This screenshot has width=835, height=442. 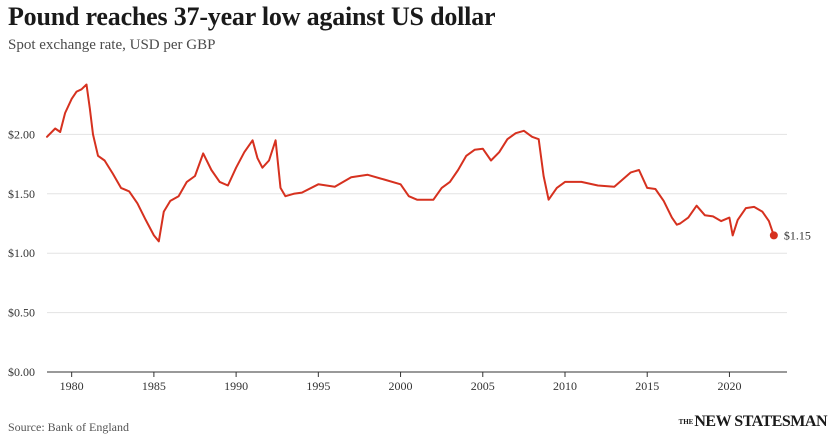 I want to click on publisher-logo: THENEW STATESMAN, so click(x=753, y=422).